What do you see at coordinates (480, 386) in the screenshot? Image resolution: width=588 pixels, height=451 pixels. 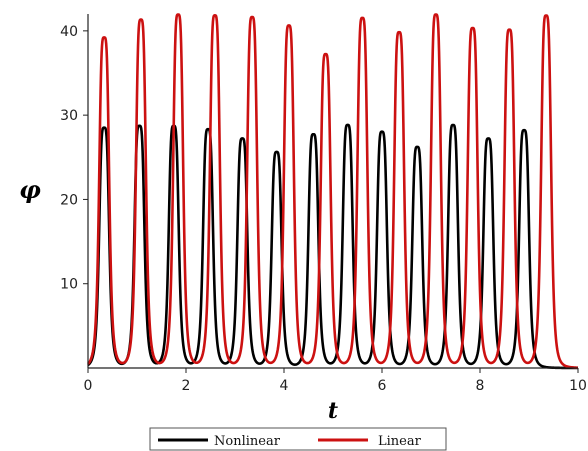 I see `x-tick-label: 8` at bounding box center [480, 386].